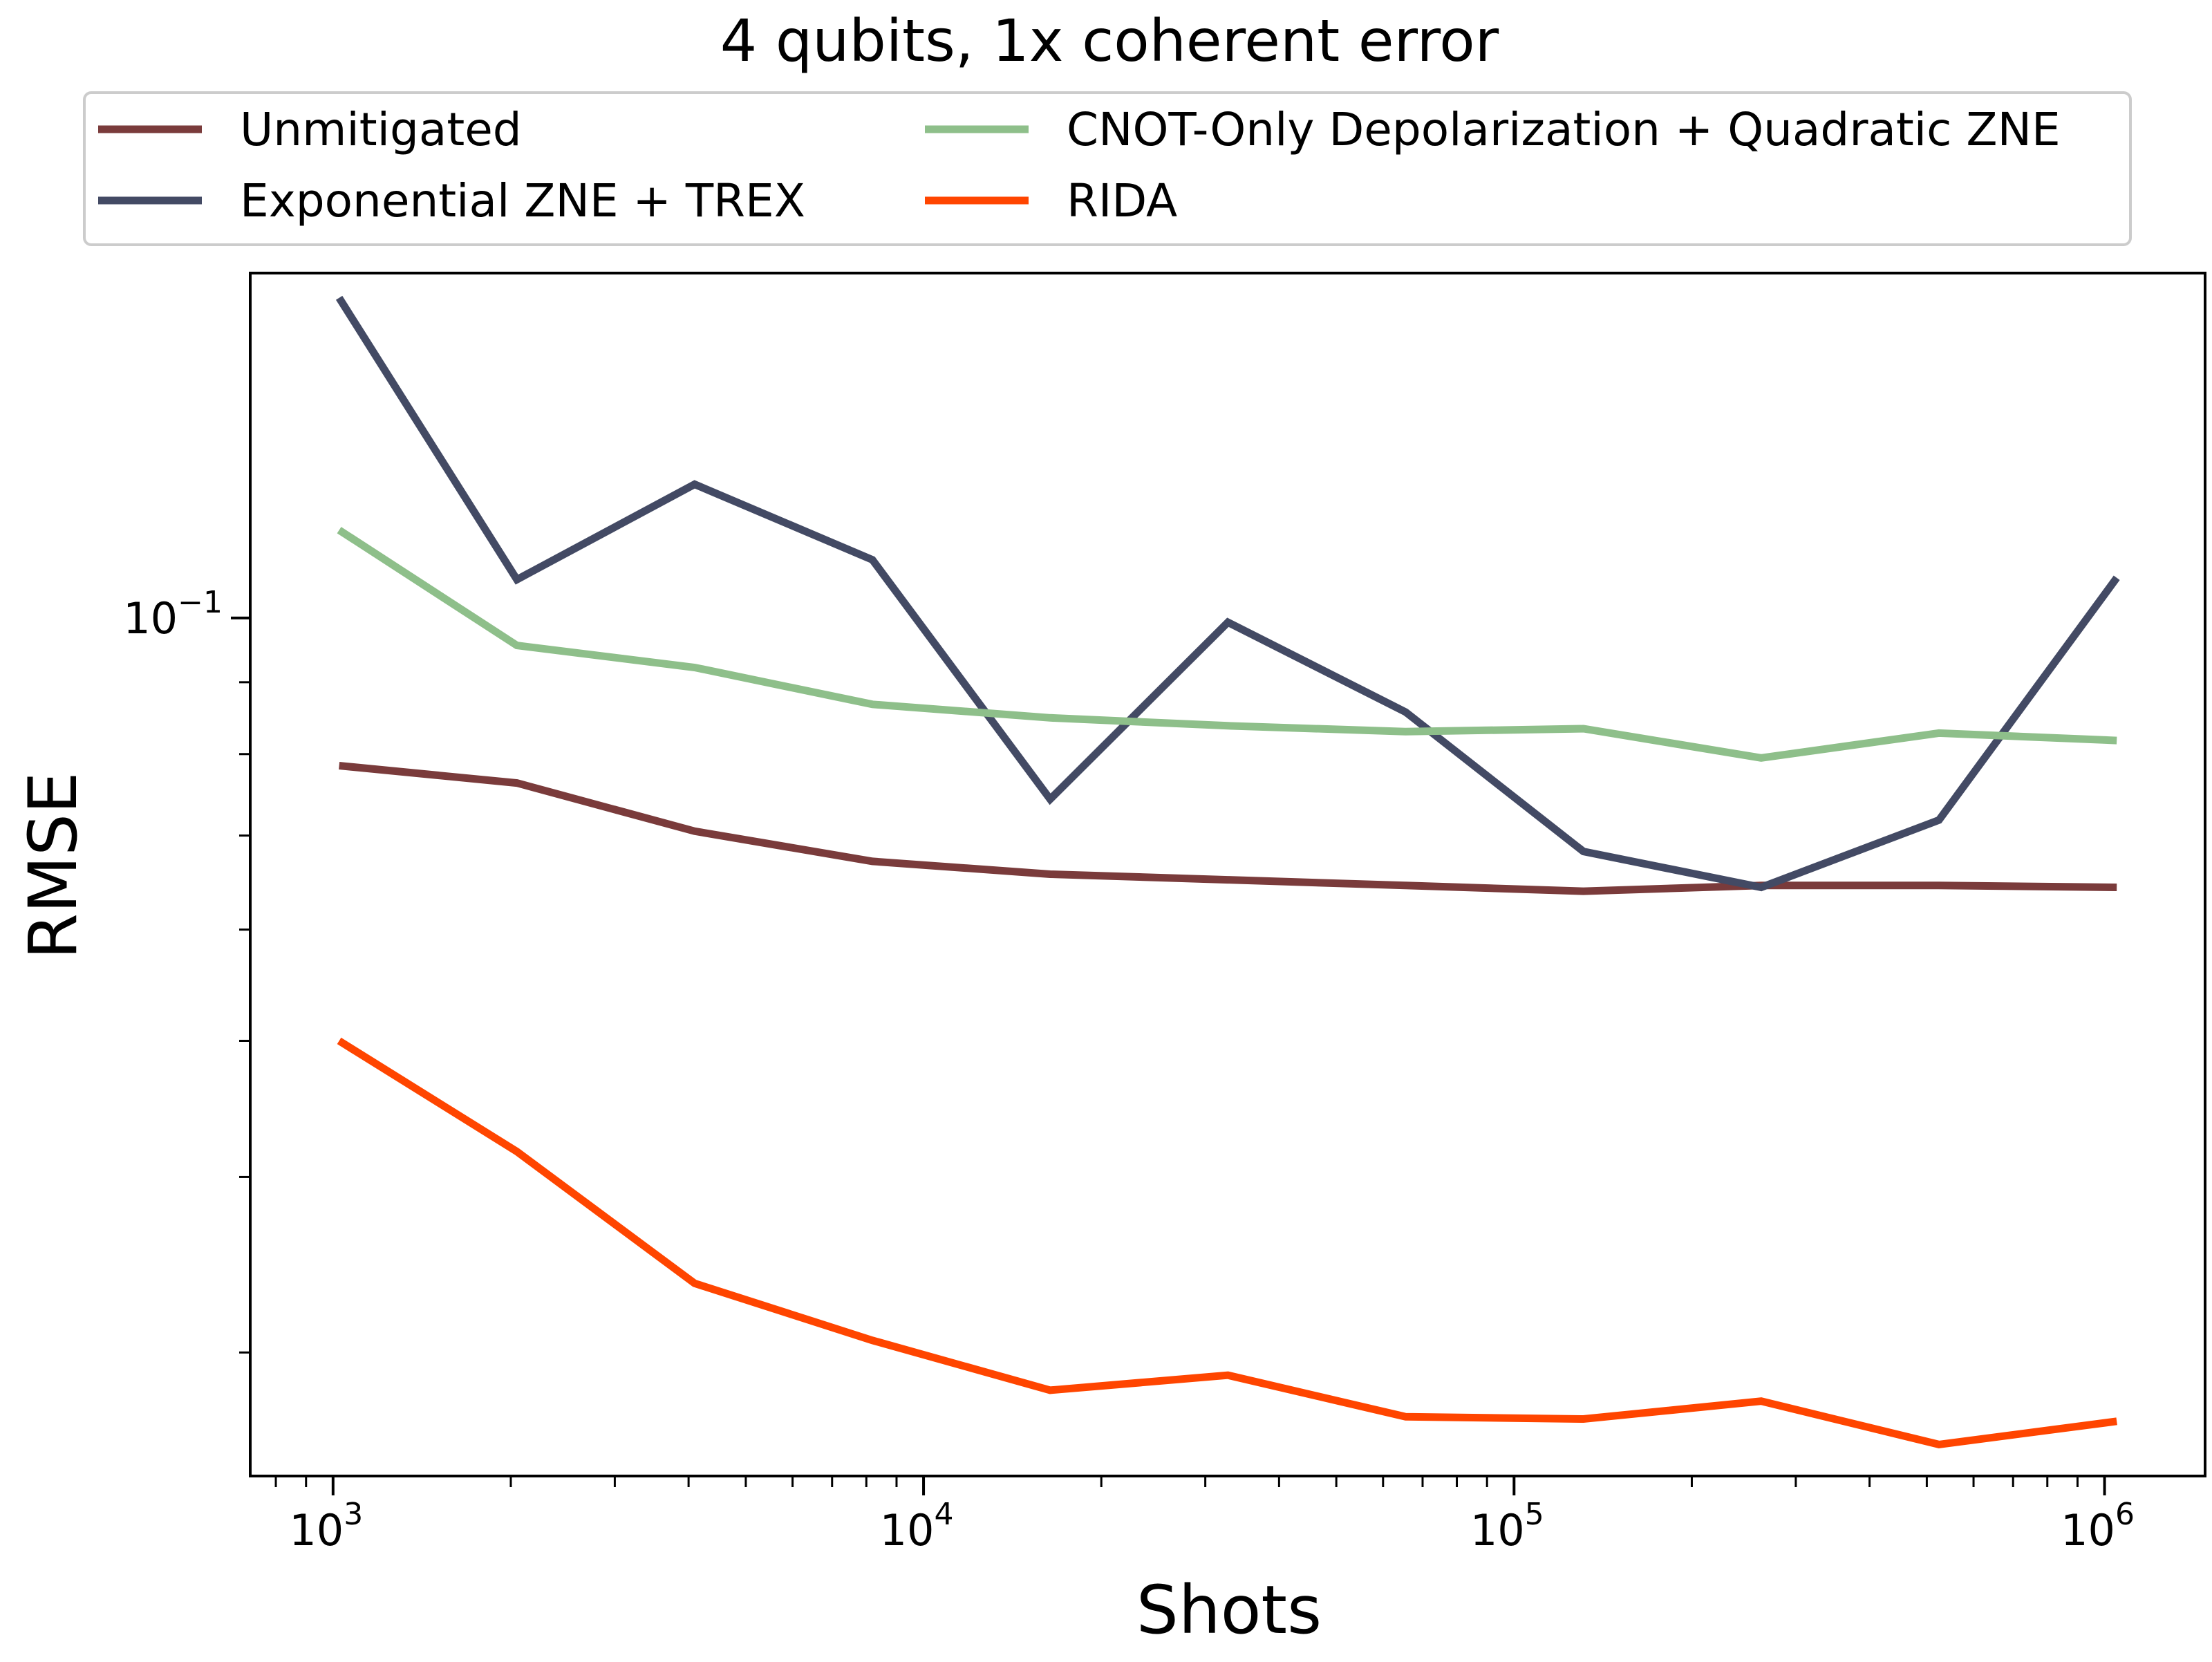 This screenshot has height=1662, width=2212. What do you see at coordinates (1229, 1610) in the screenshot?
I see `x-axis-label: Shots` at bounding box center [1229, 1610].